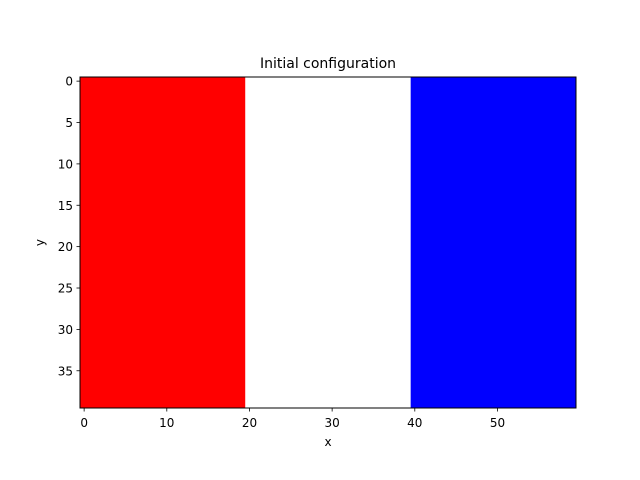 The image size is (640, 480). Describe the element at coordinates (414, 423) in the screenshot. I see `x-tick-label: 40` at that location.